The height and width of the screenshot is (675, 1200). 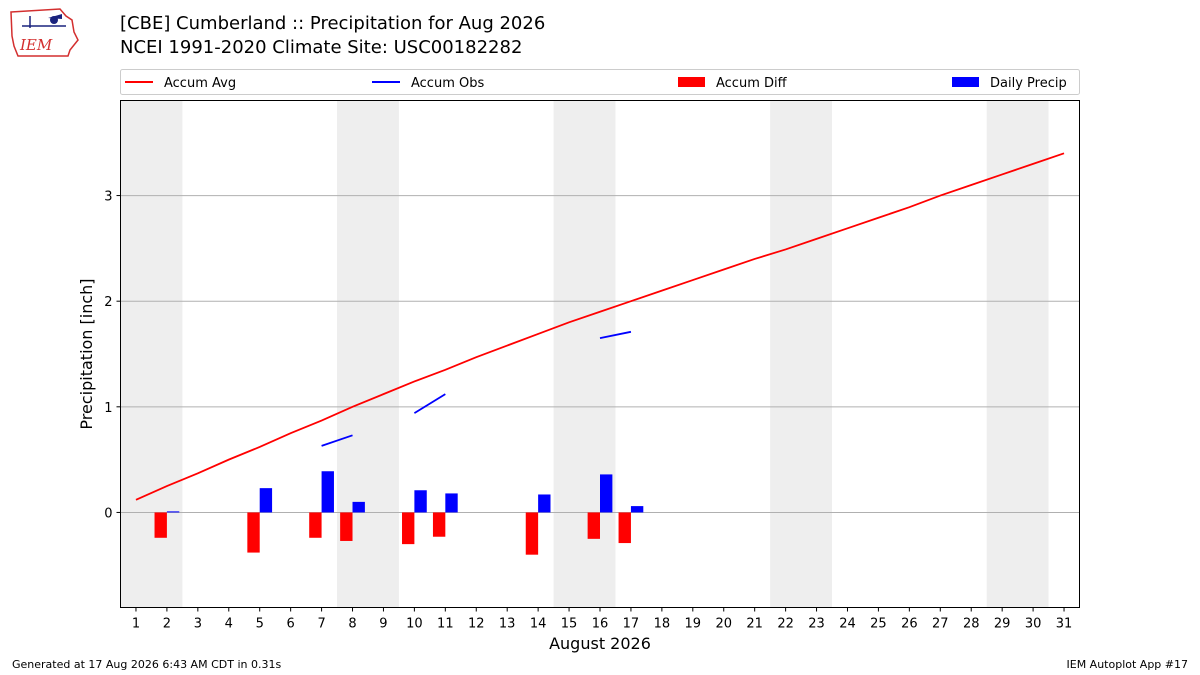 What do you see at coordinates (200, 83) in the screenshot?
I see `legend-label: Accum Avg` at bounding box center [200, 83].